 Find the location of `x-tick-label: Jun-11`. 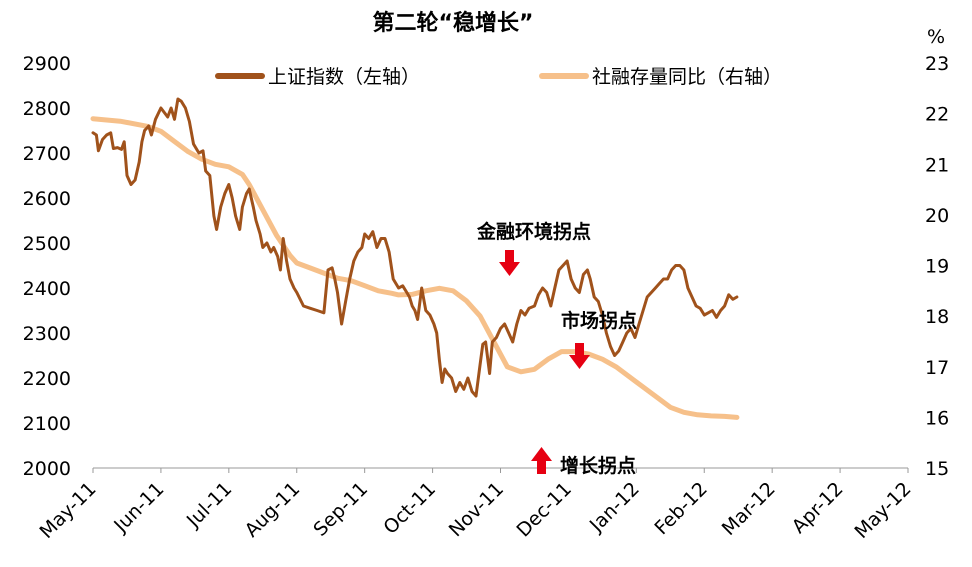

x-tick-label: Jun-11 is located at coordinates (138, 507).